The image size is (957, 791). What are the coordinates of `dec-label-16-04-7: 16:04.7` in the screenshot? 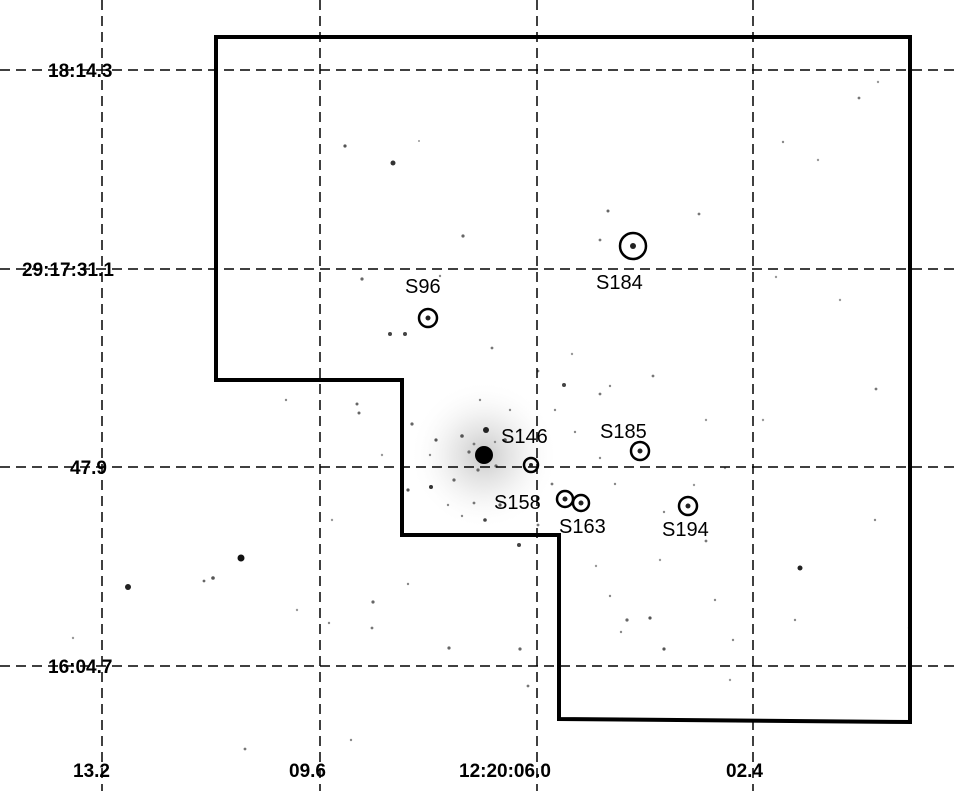 It's located at (80, 667).